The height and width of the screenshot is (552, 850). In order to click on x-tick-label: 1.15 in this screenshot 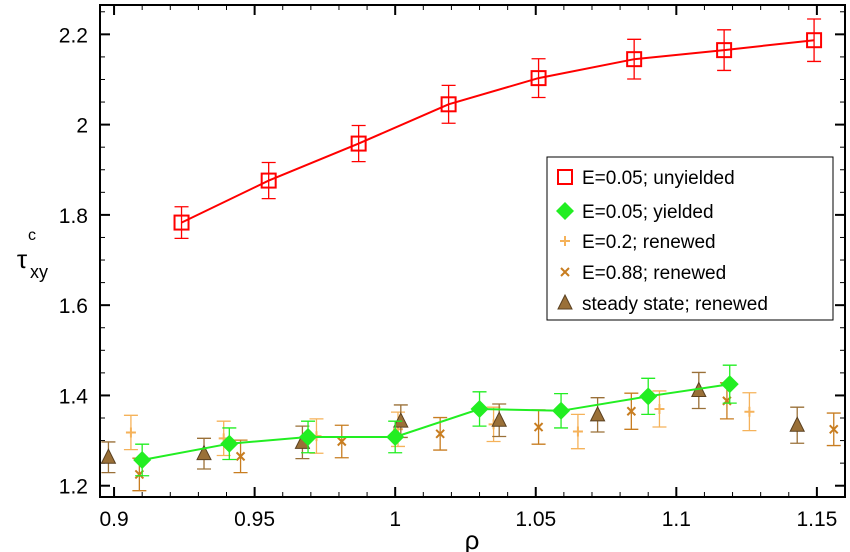, I will do `click(816, 519)`.